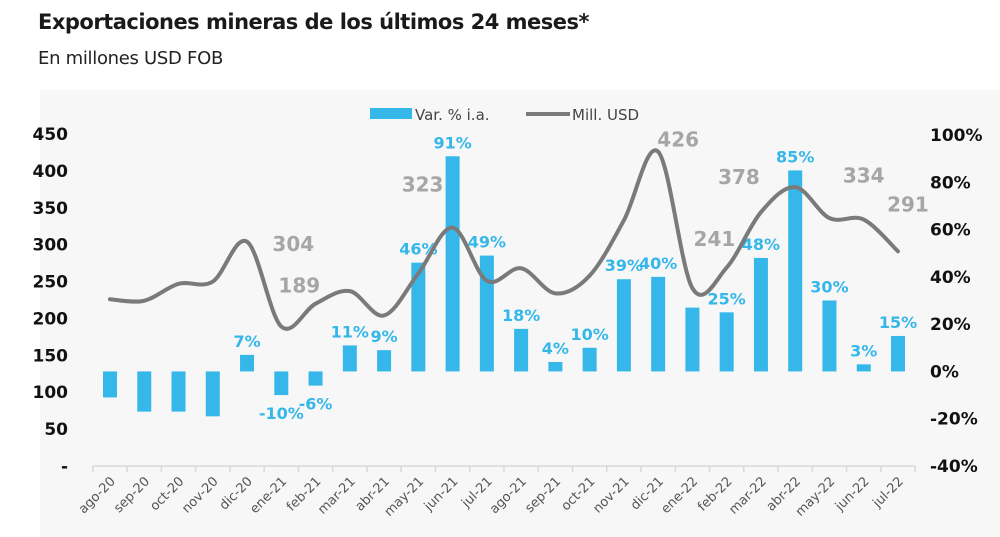 The height and width of the screenshot is (537, 1000). What do you see at coordinates (51, 356) in the screenshot?
I see `left-axis-tick: 150` at bounding box center [51, 356].